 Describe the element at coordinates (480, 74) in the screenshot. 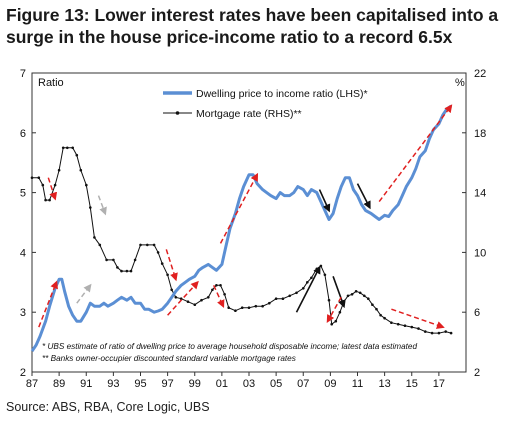

I see `right-tick-label: 22` at that location.